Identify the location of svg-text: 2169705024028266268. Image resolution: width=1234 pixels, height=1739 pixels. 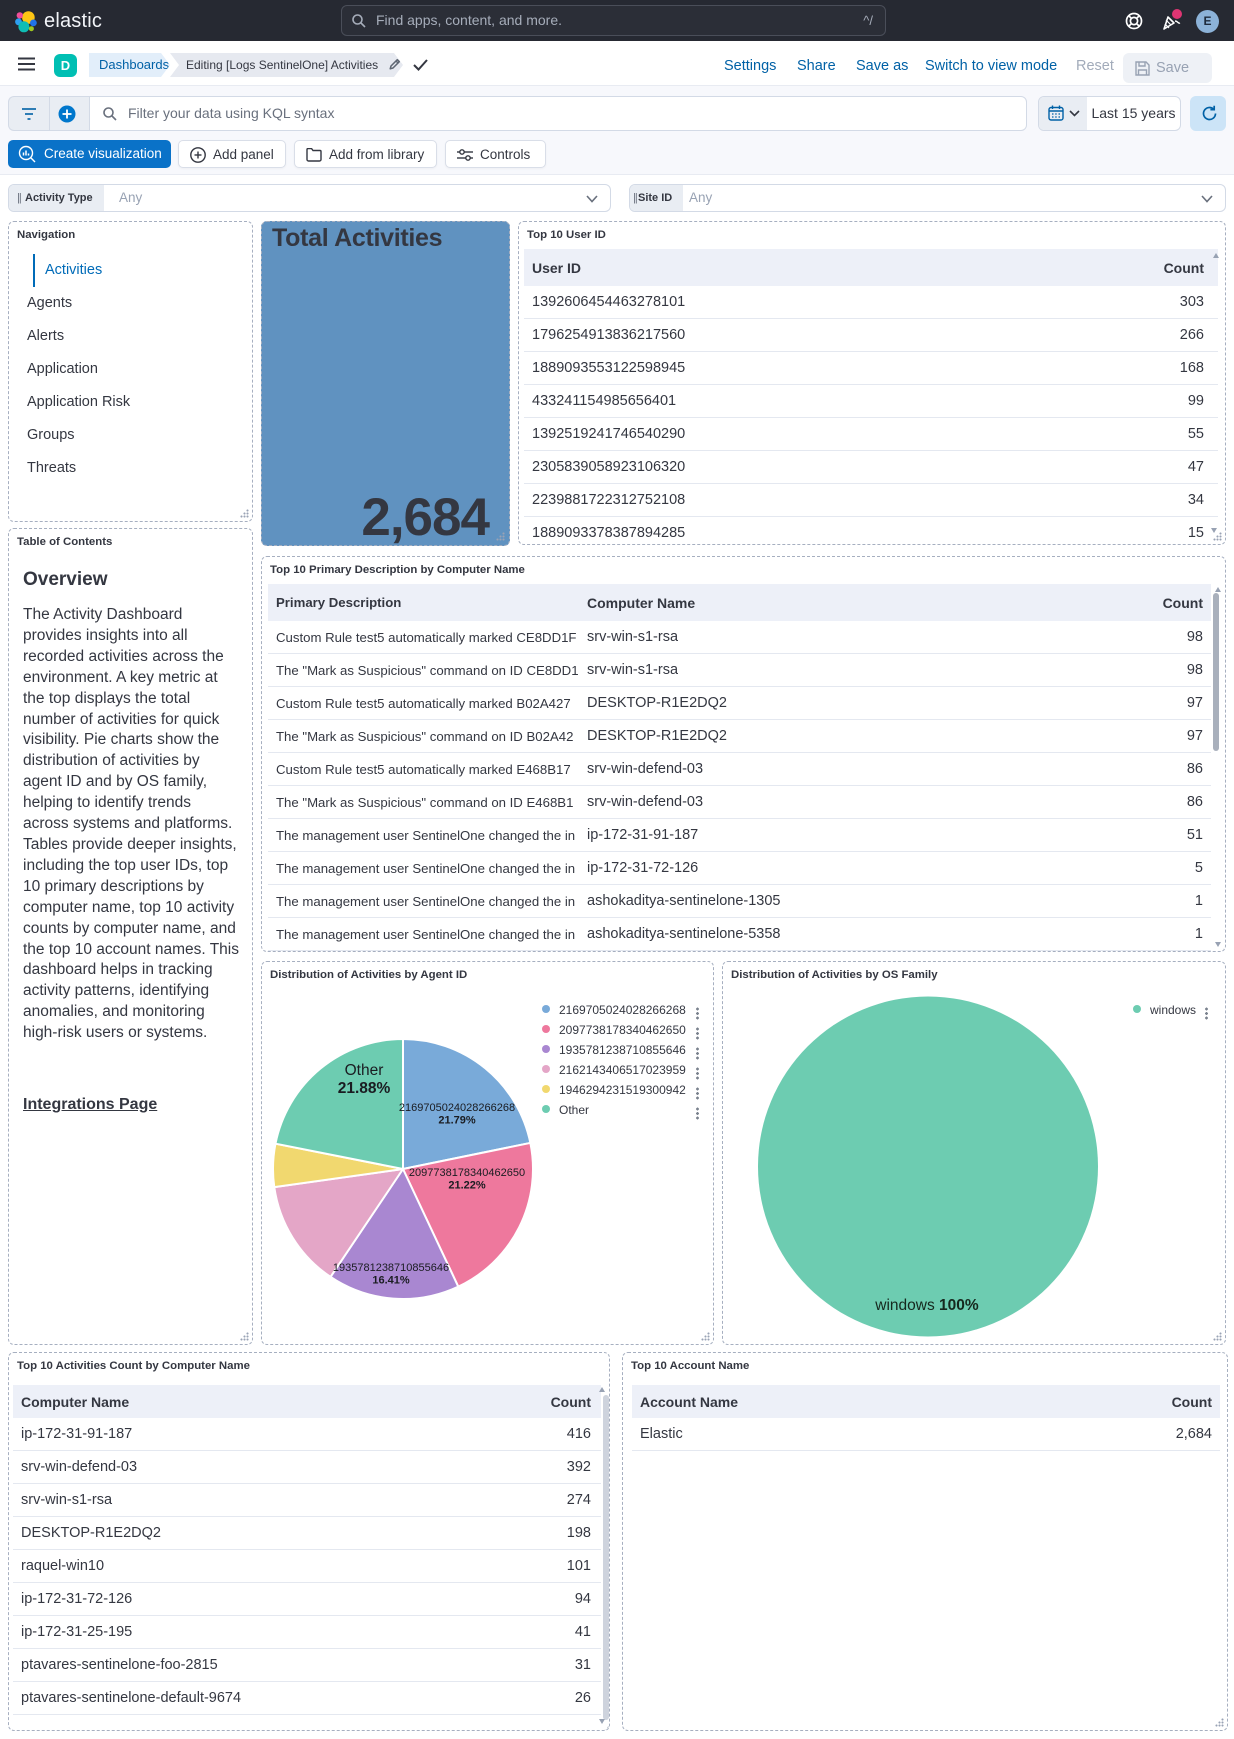
(457, 1108).